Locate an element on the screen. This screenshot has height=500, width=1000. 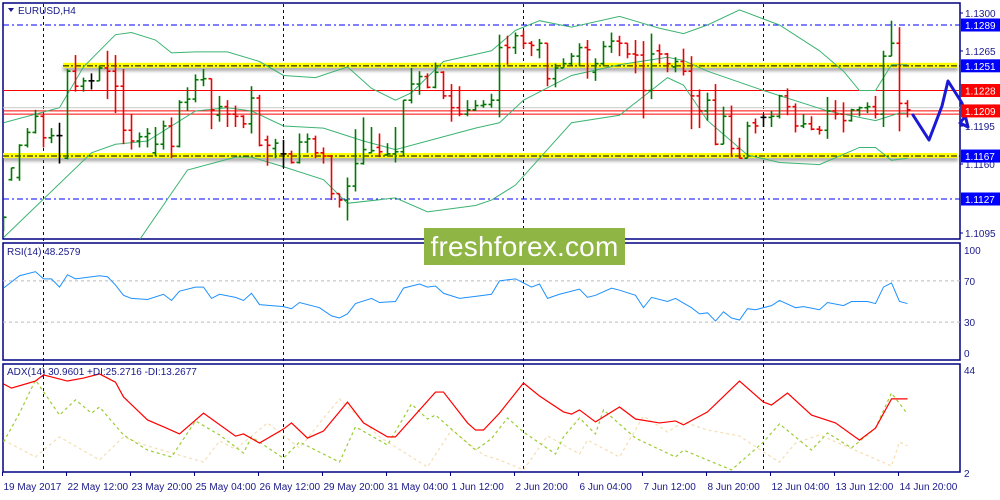
triangle-down-icon is located at coordinates (11, 10).